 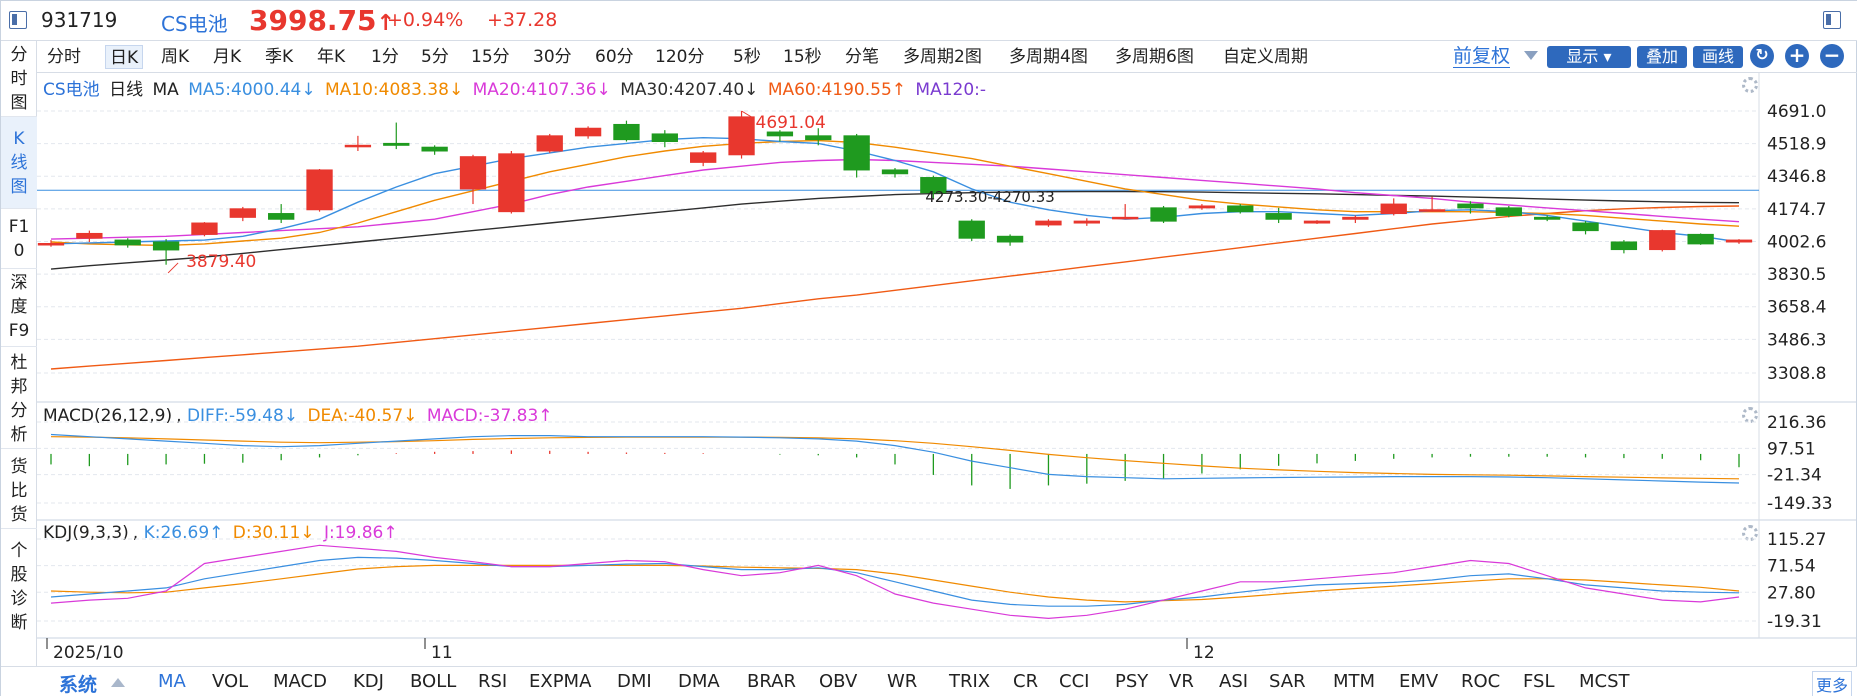 What do you see at coordinates (493, 681) in the screenshot?
I see `indicator-rsi: RSI` at bounding box center [493, 681].